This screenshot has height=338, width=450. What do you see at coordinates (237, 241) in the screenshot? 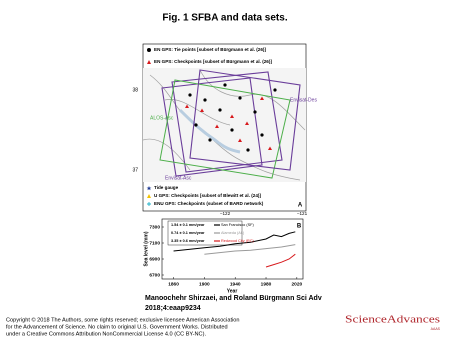
I see `legend-name: Redwood City (RC)` at bounding box center [237, 241].